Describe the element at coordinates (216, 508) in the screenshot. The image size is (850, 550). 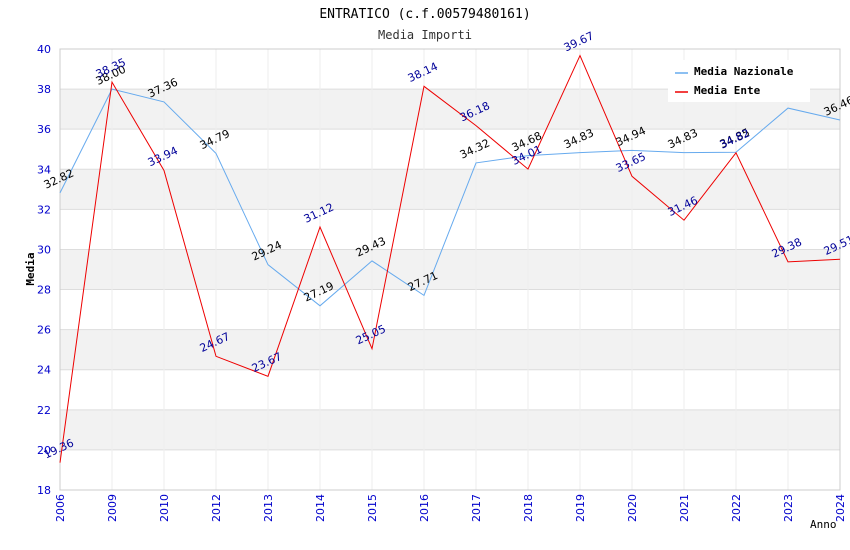
I see `x-tick-label: 2012` at that location.